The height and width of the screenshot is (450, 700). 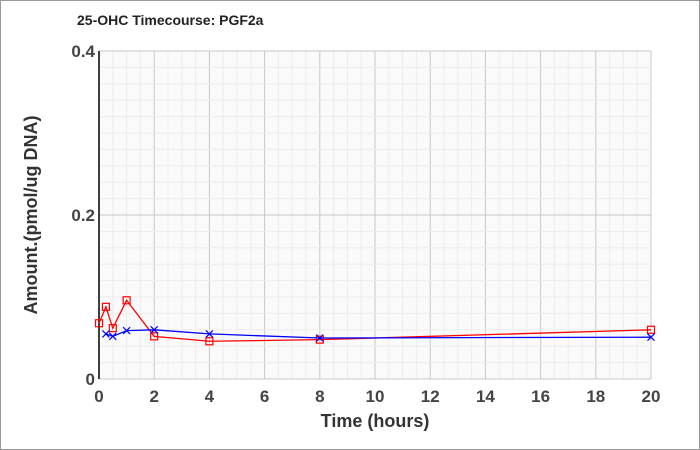 What do you see at coordinates (83, 215) in the screenshot?
I see `y-tick-label: 0.2` at bounding box center [83, 215].